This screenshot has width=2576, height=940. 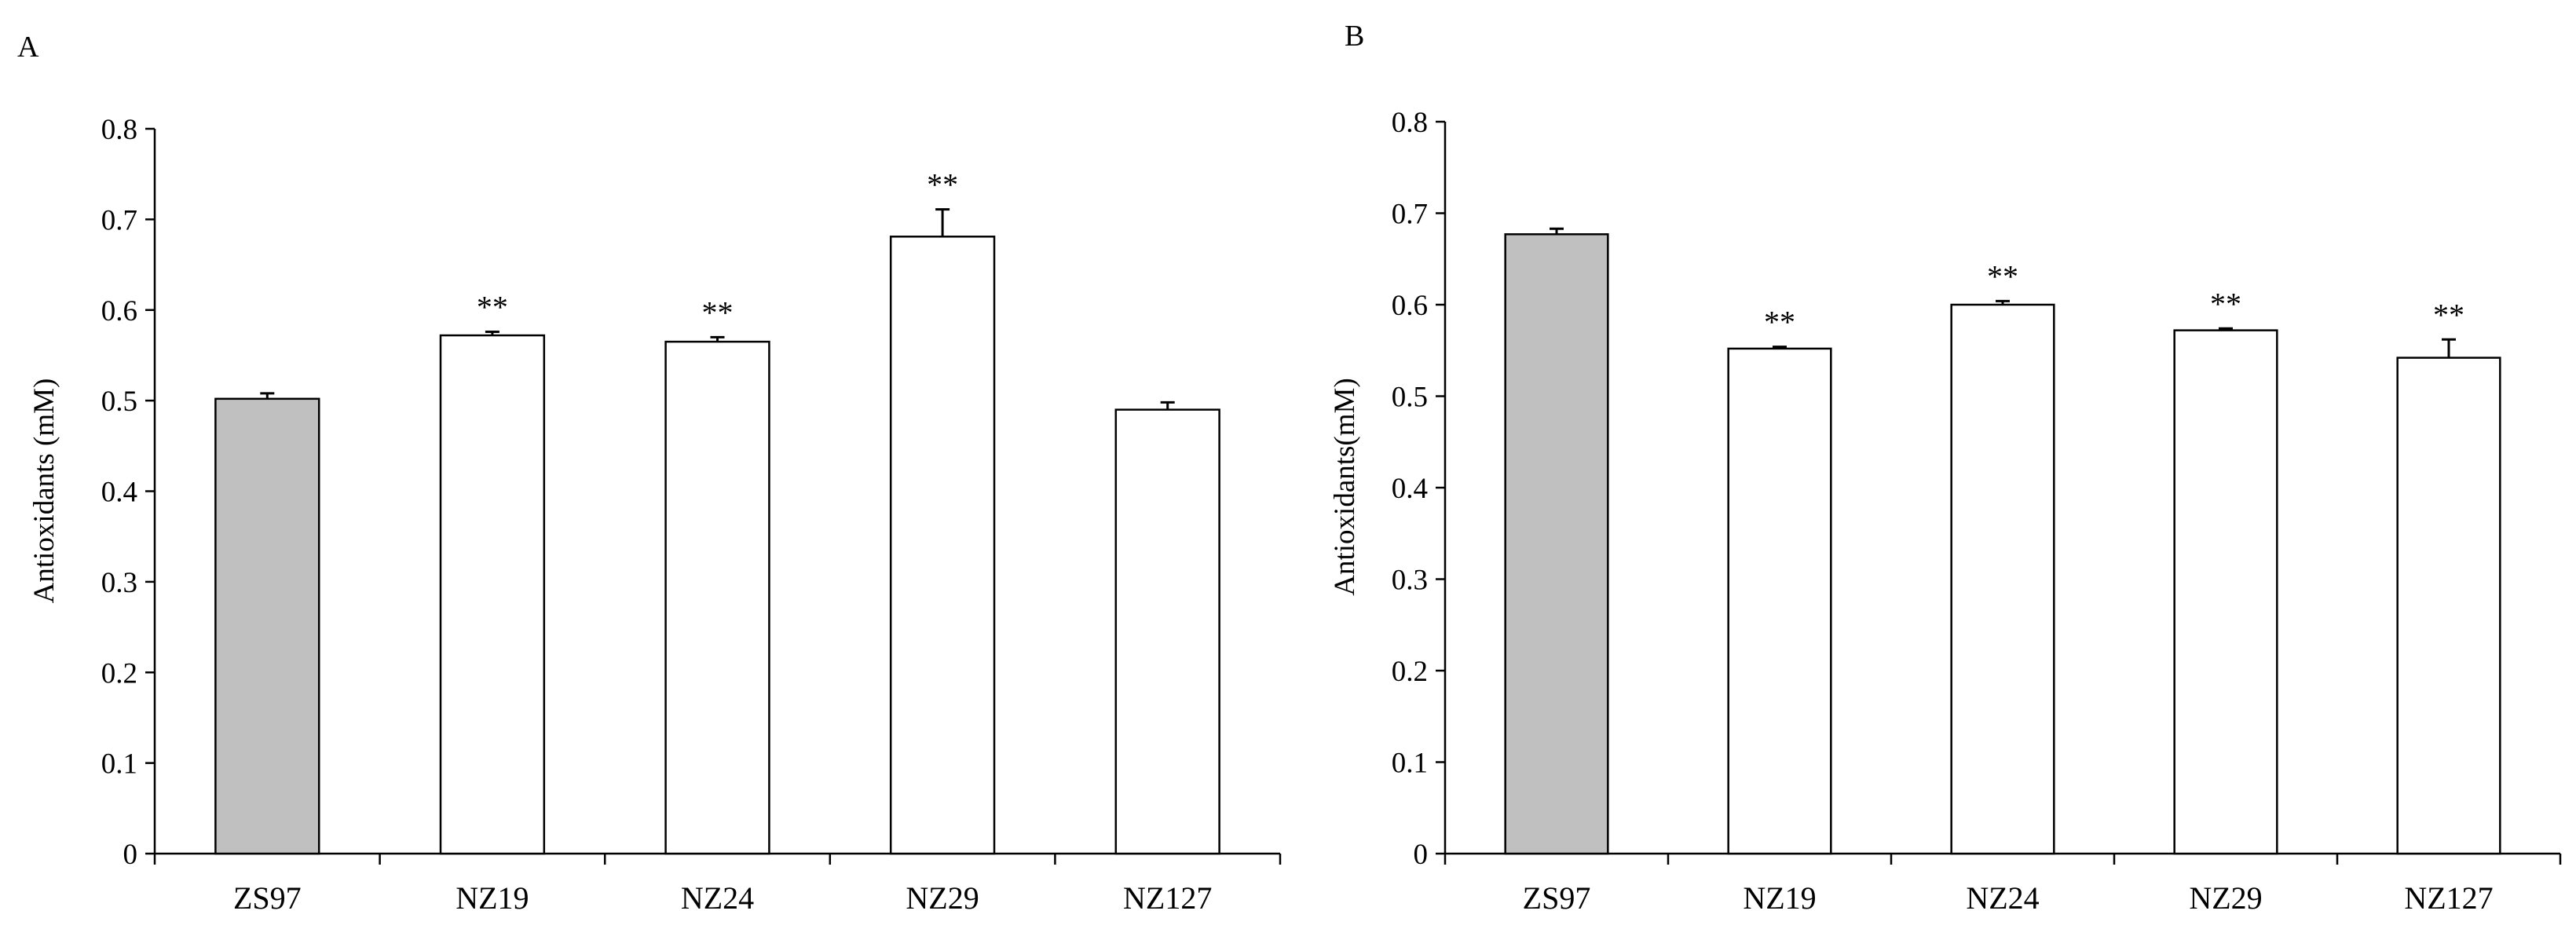 I want to click on y-axis-title: Antioxidants (mM), so click(x=44, y=491).